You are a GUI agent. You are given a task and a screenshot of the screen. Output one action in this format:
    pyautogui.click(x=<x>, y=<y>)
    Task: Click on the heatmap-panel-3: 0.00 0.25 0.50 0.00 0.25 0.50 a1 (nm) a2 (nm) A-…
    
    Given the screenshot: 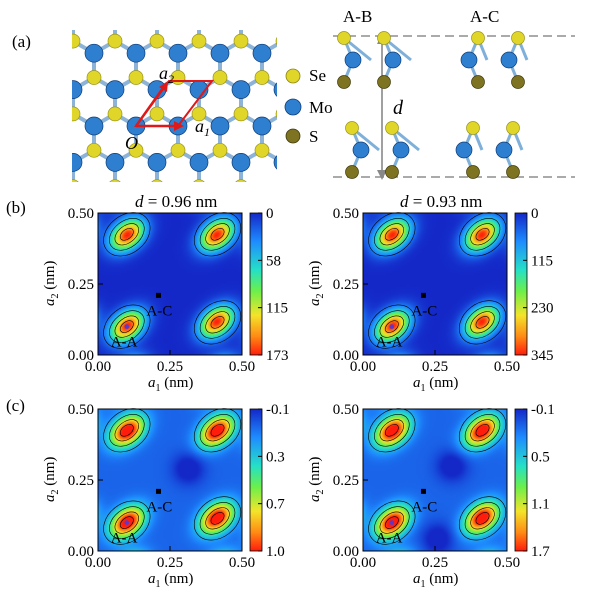 What is the action you would take?
    pyautogui.click(x=166, y=496)
    